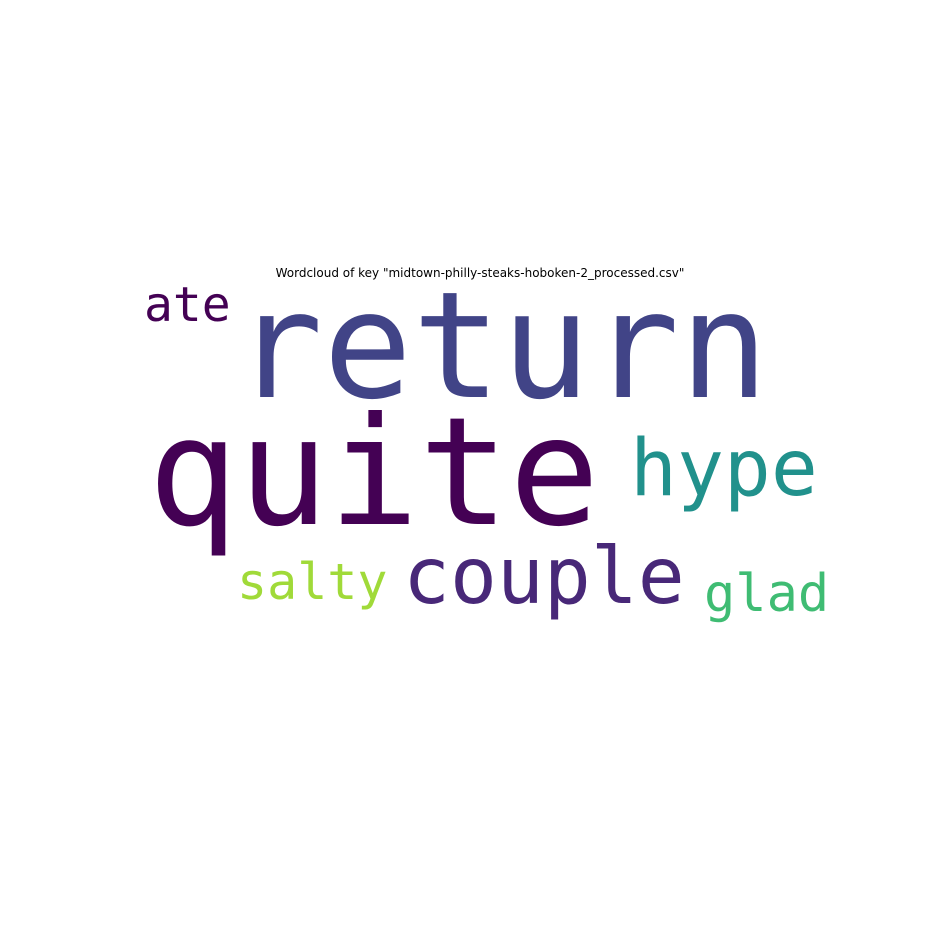  Describe the element at coordinates (374, 473) in the screenshot. I see `word-quite: quite` at that location.